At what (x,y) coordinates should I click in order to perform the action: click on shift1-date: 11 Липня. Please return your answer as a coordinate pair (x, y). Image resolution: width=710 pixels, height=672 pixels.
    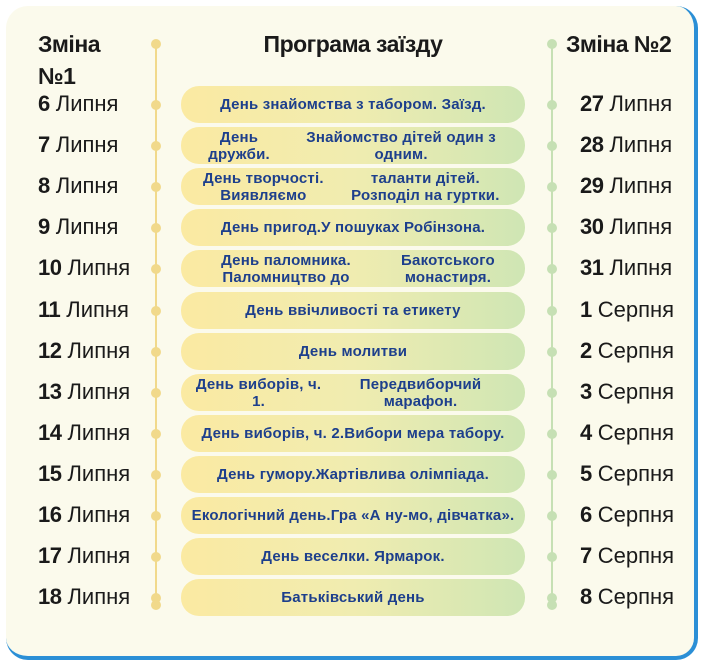
    Looking at the image, I should click on (83, 310).